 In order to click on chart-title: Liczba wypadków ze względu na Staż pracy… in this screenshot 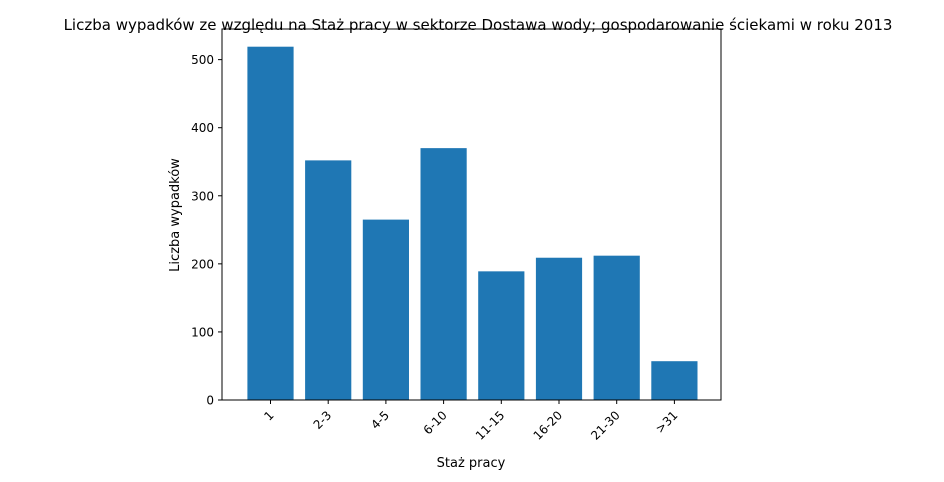, I will do `click(478, 25)`.